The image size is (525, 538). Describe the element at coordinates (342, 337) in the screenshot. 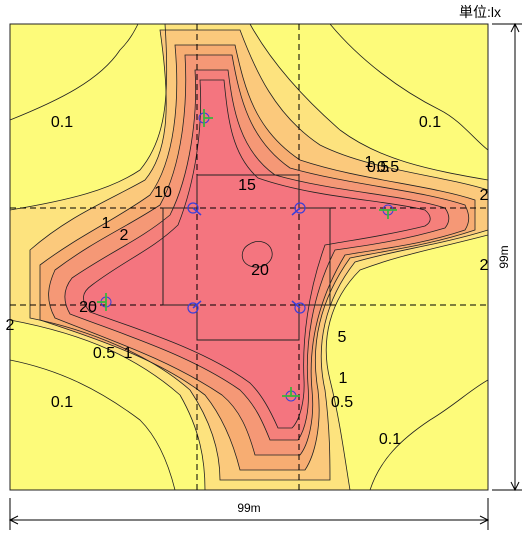

I see `contour-label: 5` at that location.